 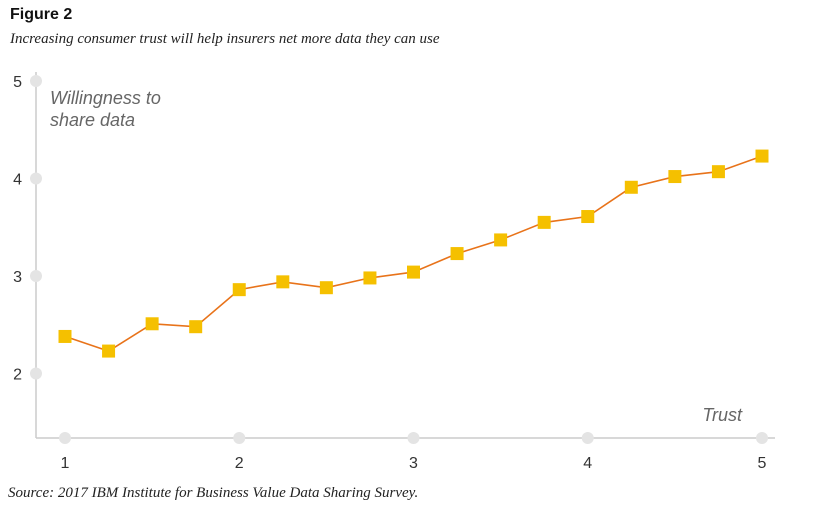 What do you see at coordinates (413, 452) in the screenshot?
I see `x-axis-ticks: 1 2 3 4 5` at bounding box center [413, 452].